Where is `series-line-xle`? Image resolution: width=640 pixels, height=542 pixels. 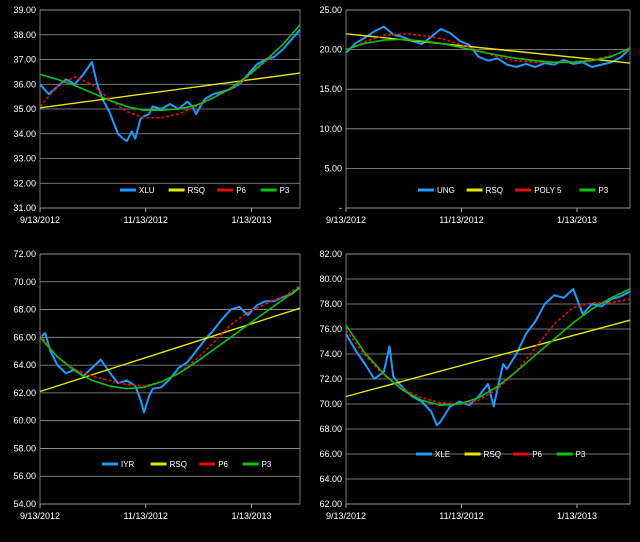 series-line-xle is located at coordinates (488, 357).